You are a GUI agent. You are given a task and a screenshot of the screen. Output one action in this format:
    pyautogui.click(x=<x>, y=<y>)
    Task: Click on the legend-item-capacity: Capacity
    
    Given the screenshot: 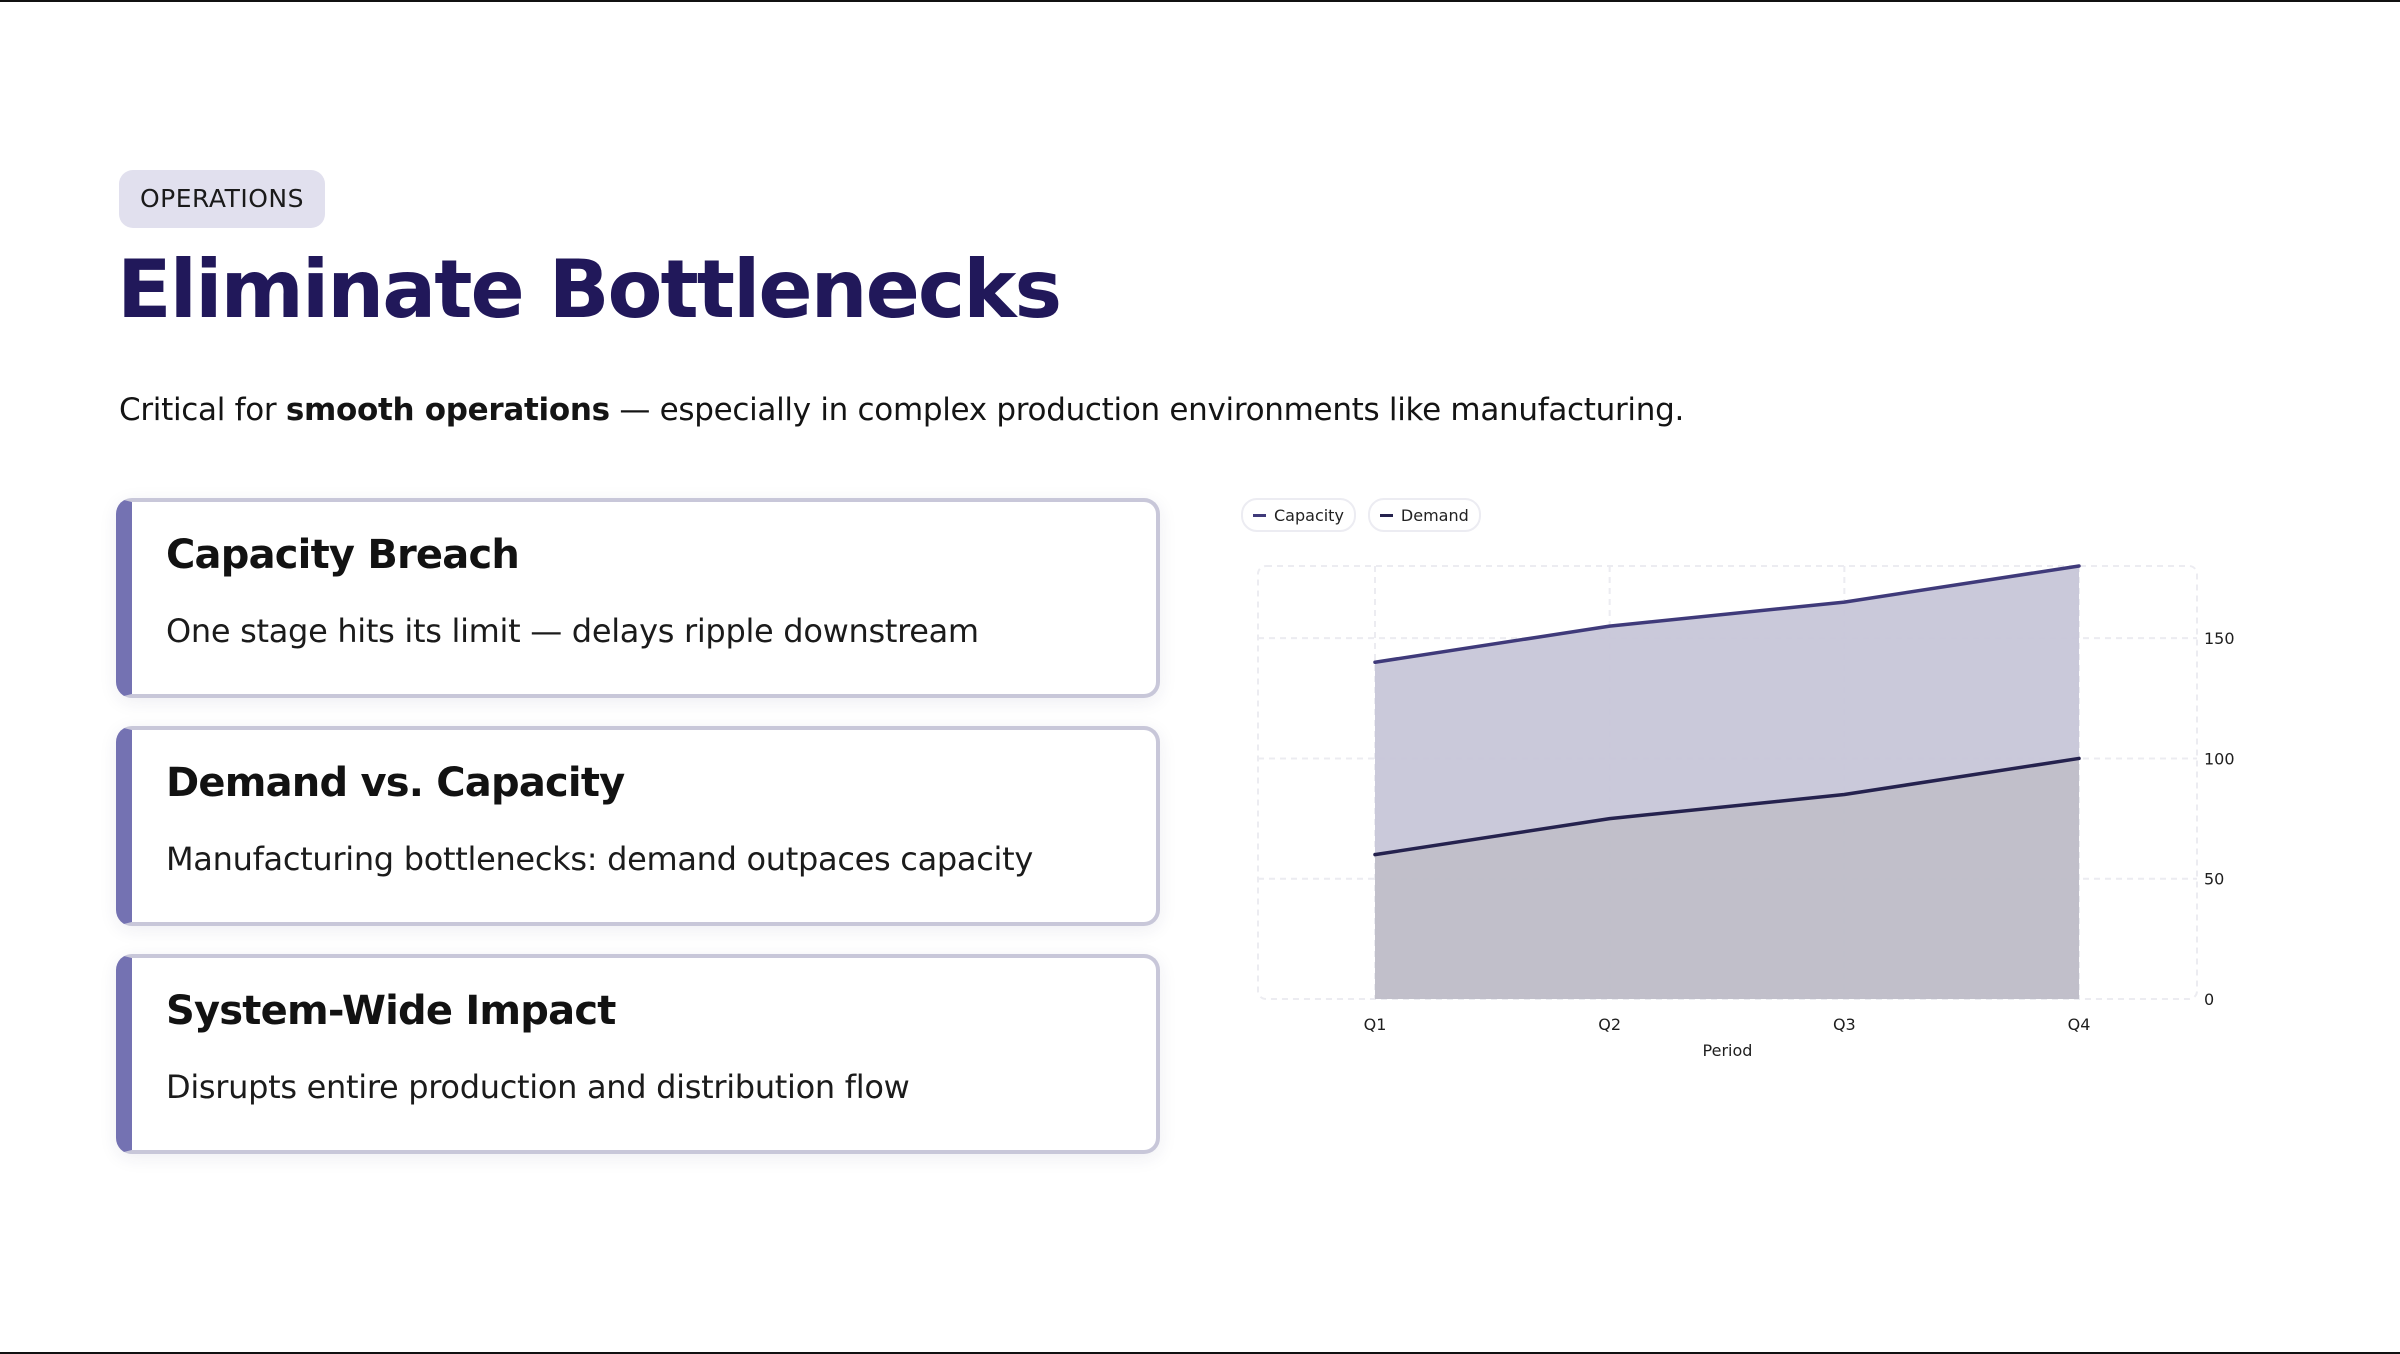 What is the action you would take?
    pyautogui.click(x=1298, y=515)
    